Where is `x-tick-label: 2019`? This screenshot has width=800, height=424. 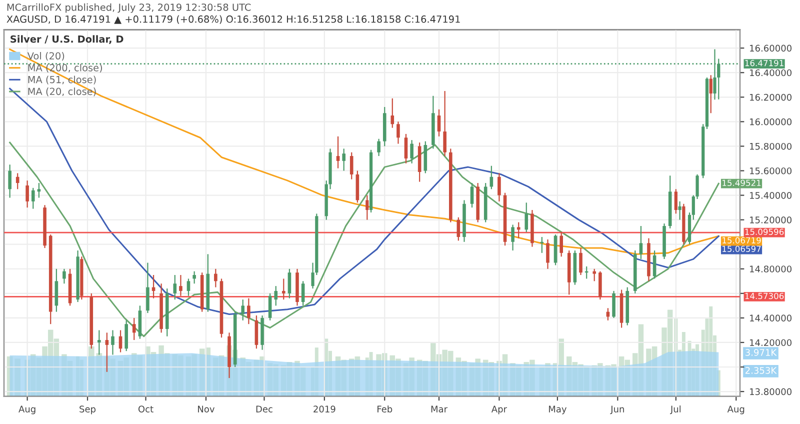 x-tick-label: 2019 is located at coordinates (325, 409).